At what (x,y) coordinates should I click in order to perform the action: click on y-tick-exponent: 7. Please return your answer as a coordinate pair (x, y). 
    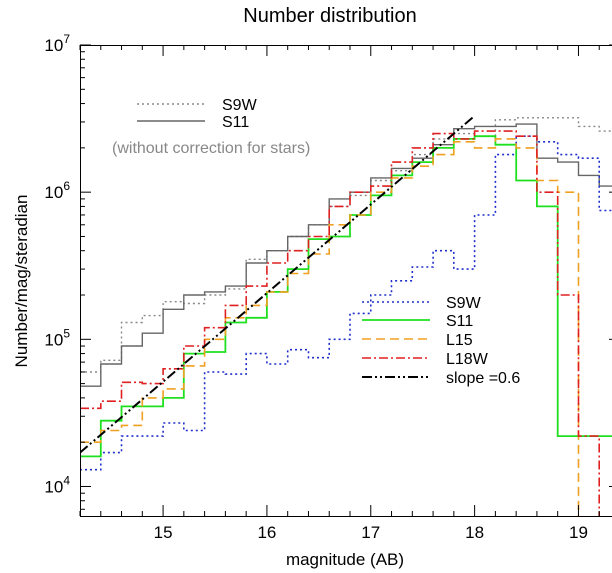
    Looking at the image, I should click on (66, 39).